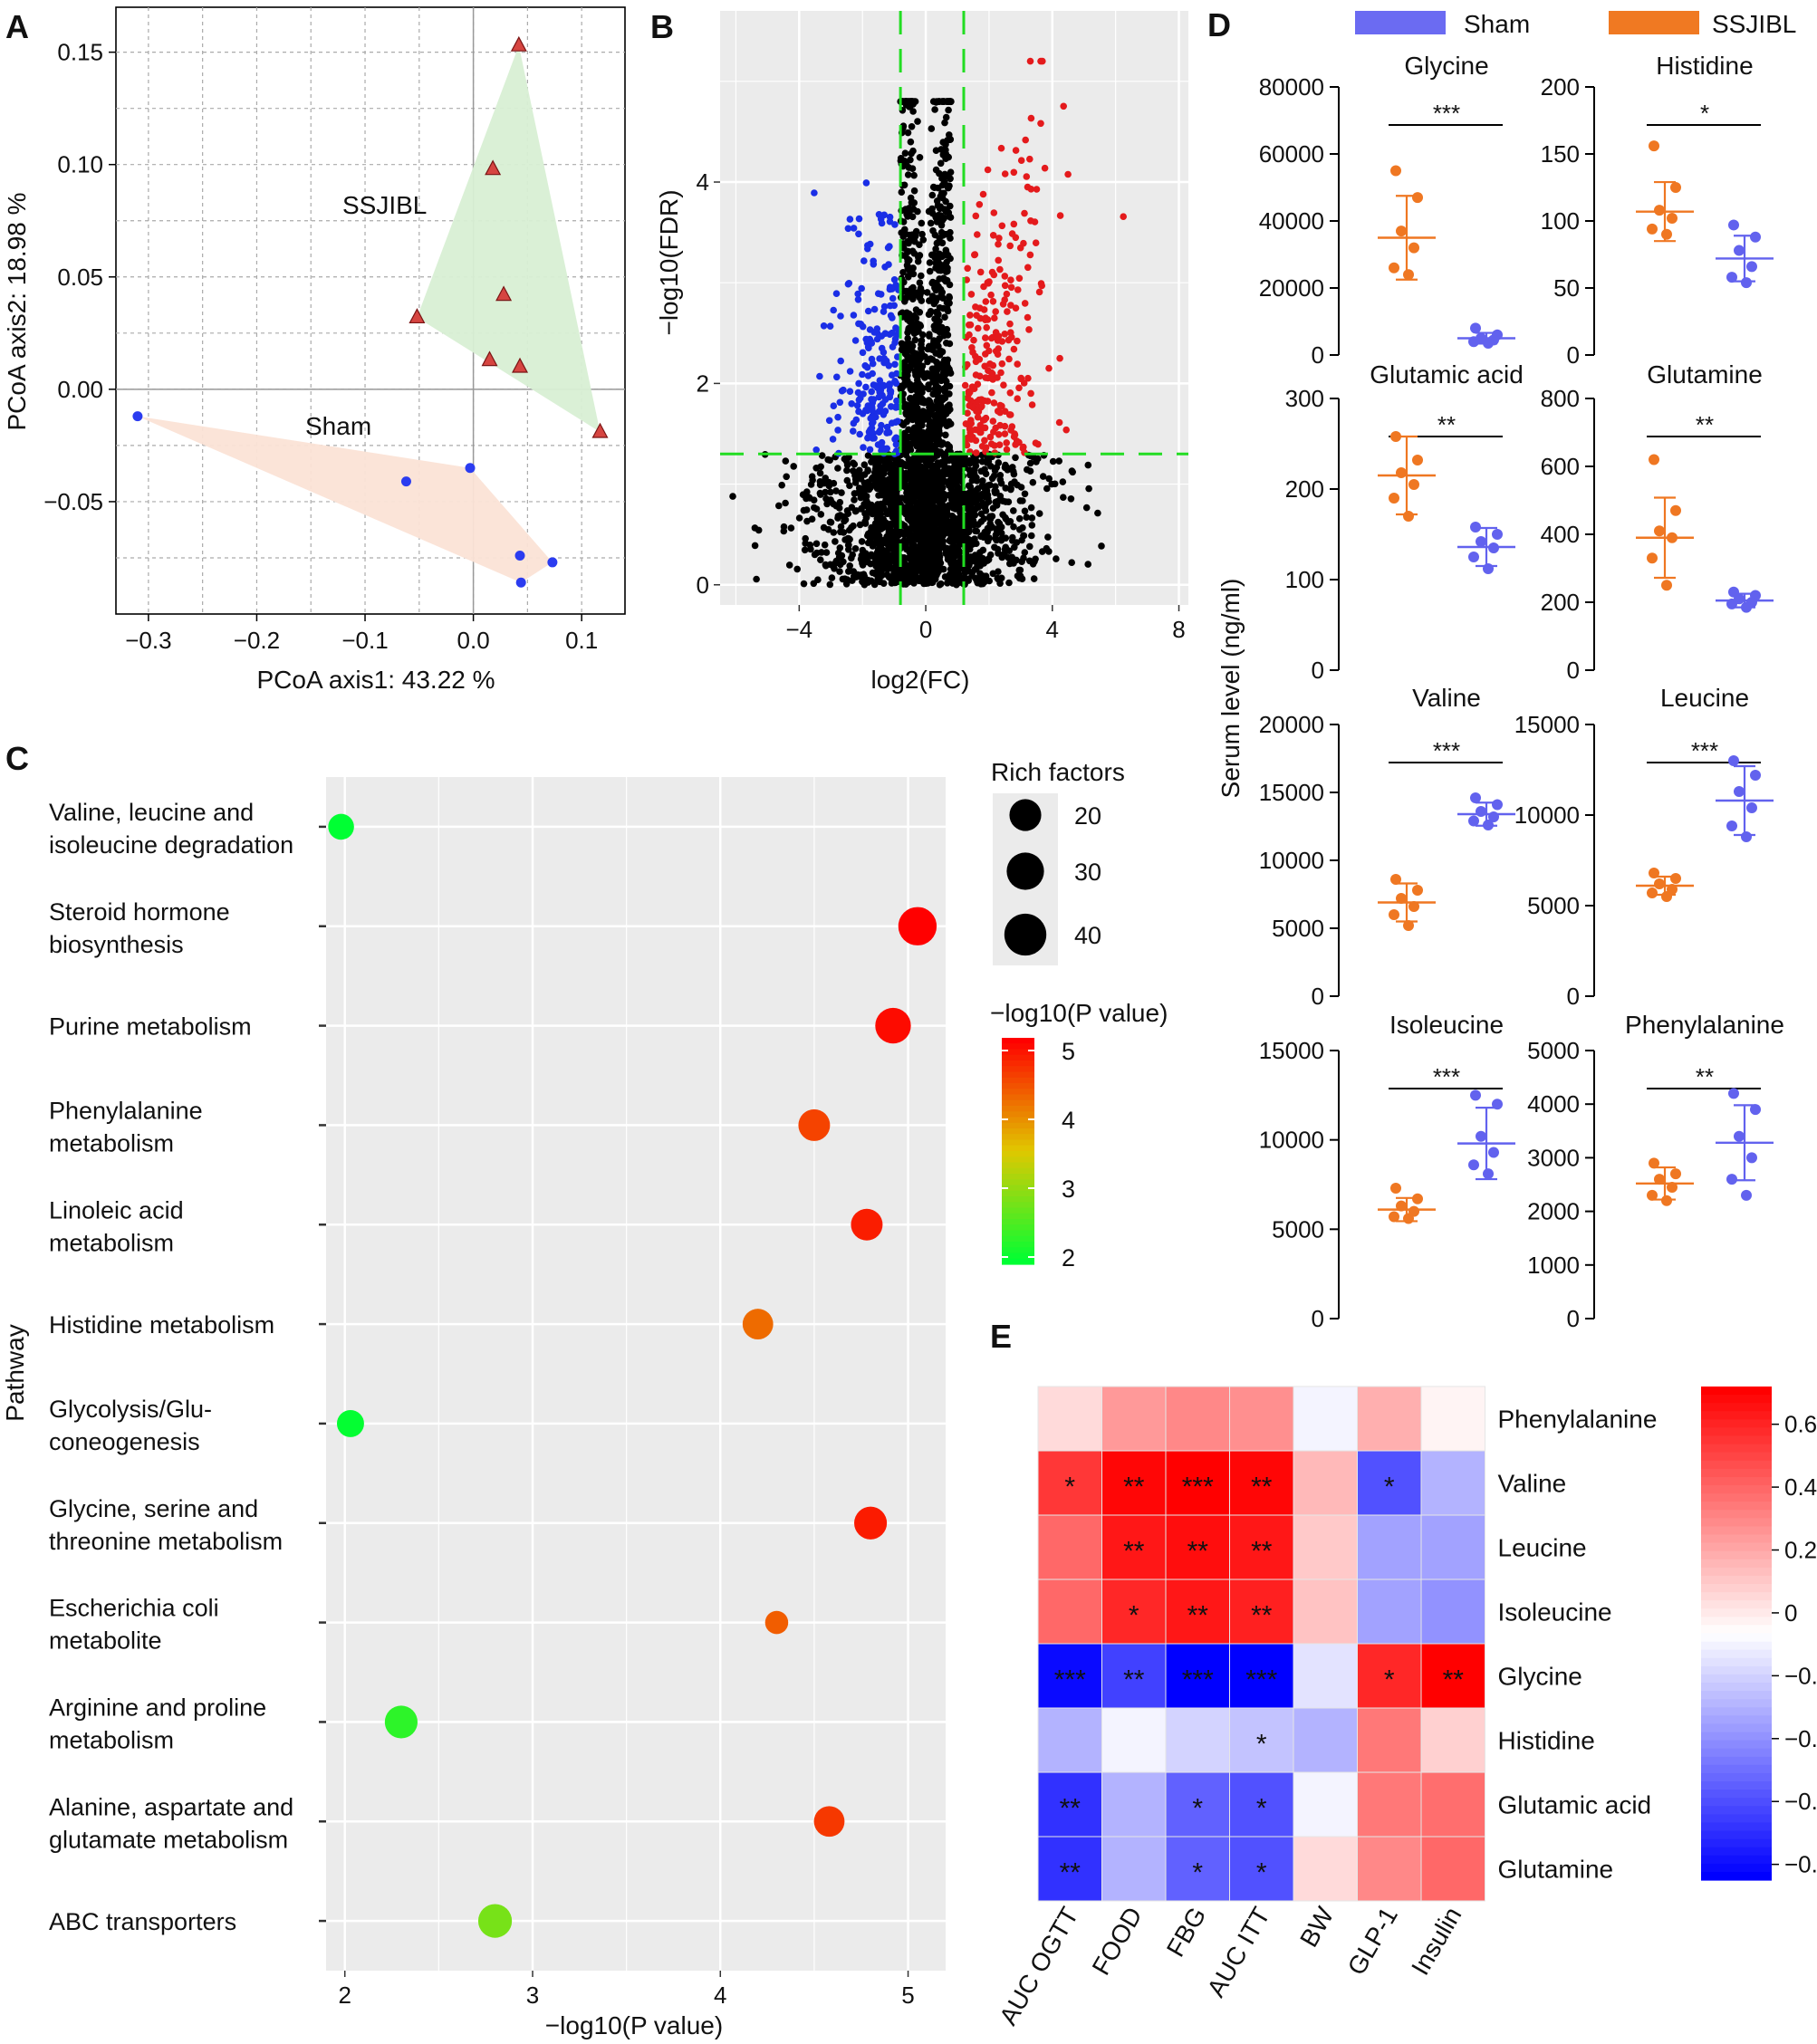 The height and width of the screenshot is (2044, 1817). What do you see at coordinates (634, 2025) in the screenshot?
I see `x-axis-label: −log10(P value)` at bounding box center [634, 2025].